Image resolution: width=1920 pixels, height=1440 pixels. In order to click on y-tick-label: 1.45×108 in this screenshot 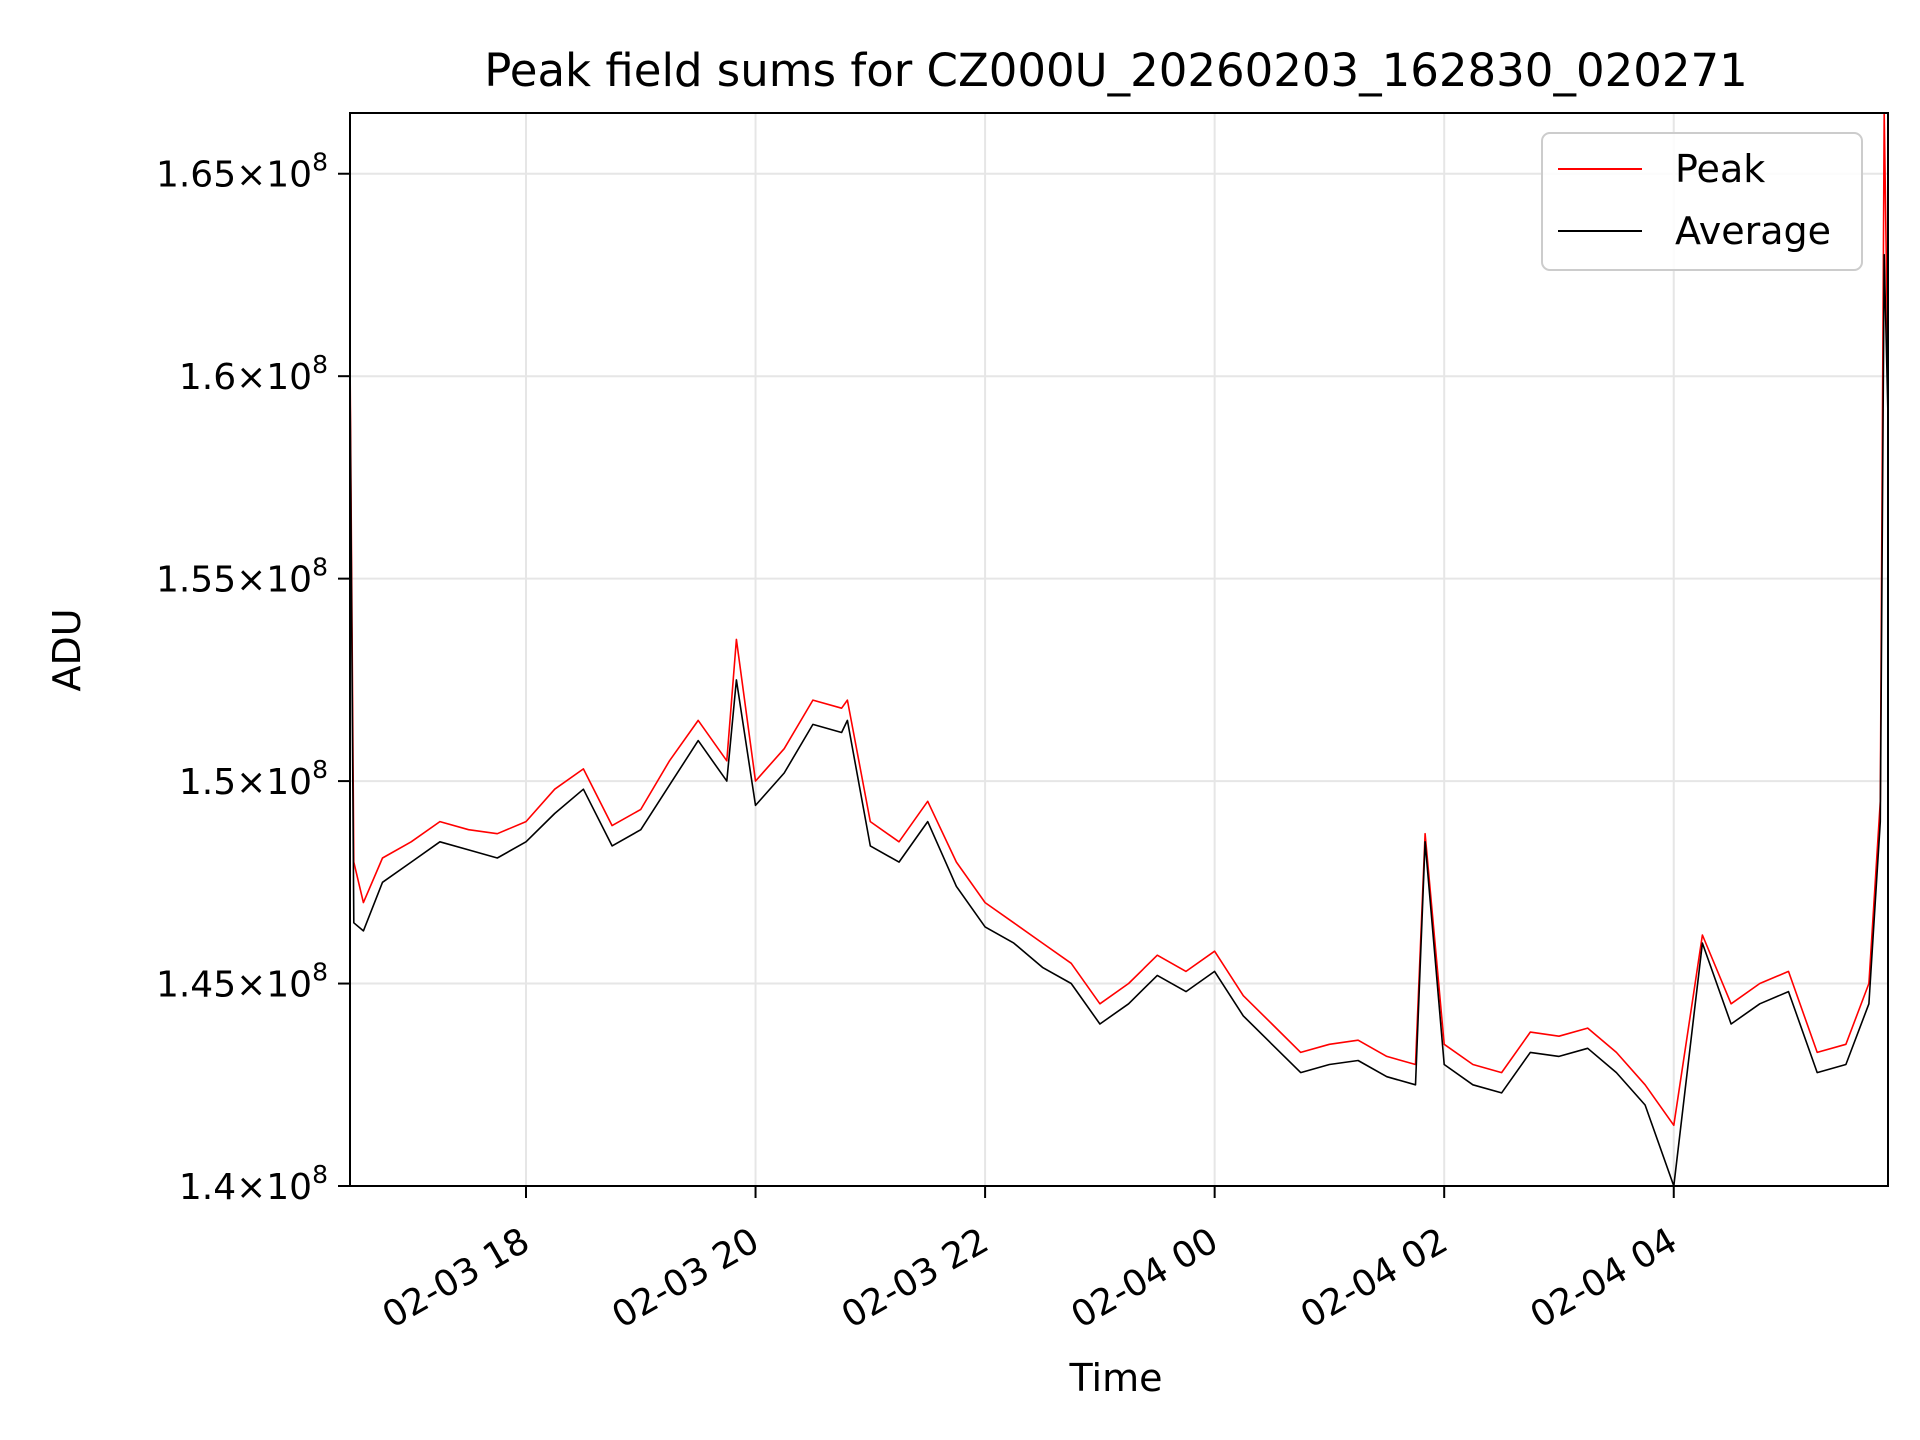, I will do `click(242, 982)`.